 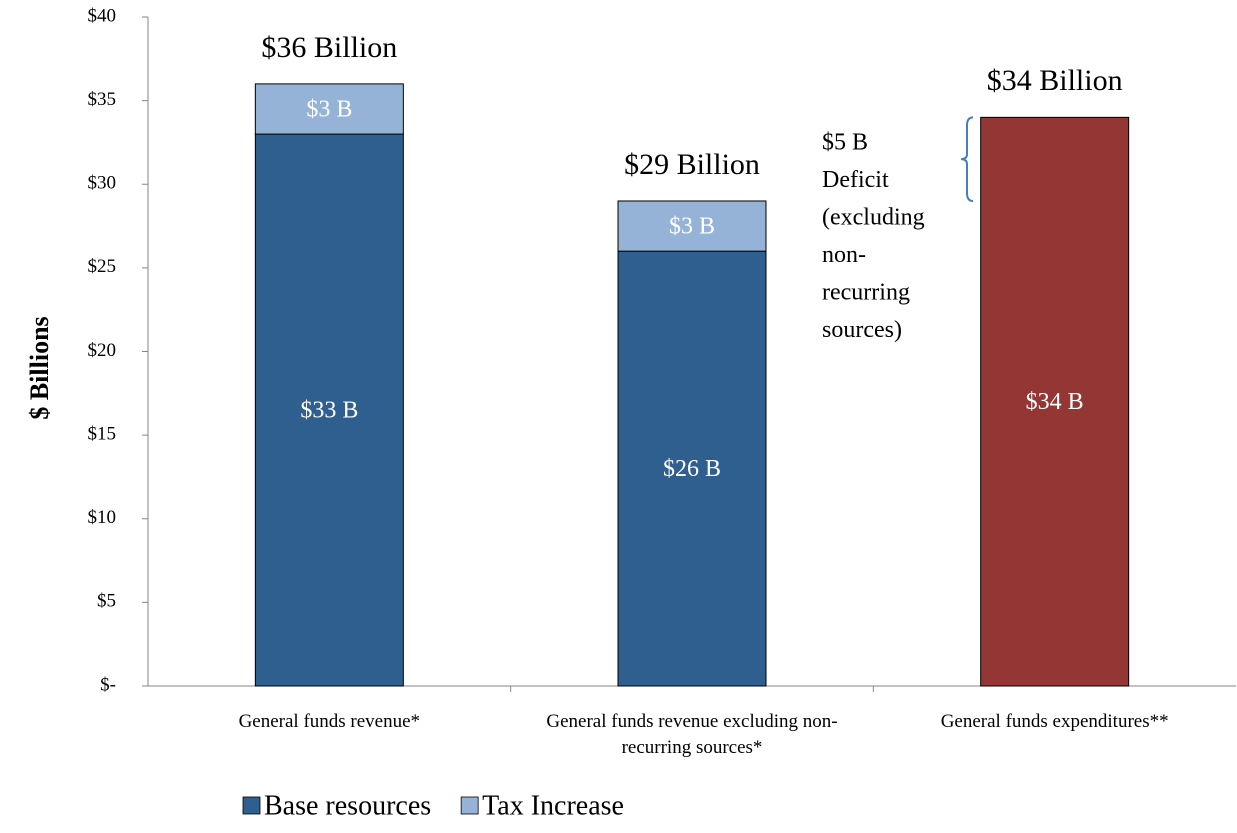 What do you see at coordinates (1055, 80) in the screenshot?
I see `total-label: $34 Billion` at bounding box center [1055, 80].